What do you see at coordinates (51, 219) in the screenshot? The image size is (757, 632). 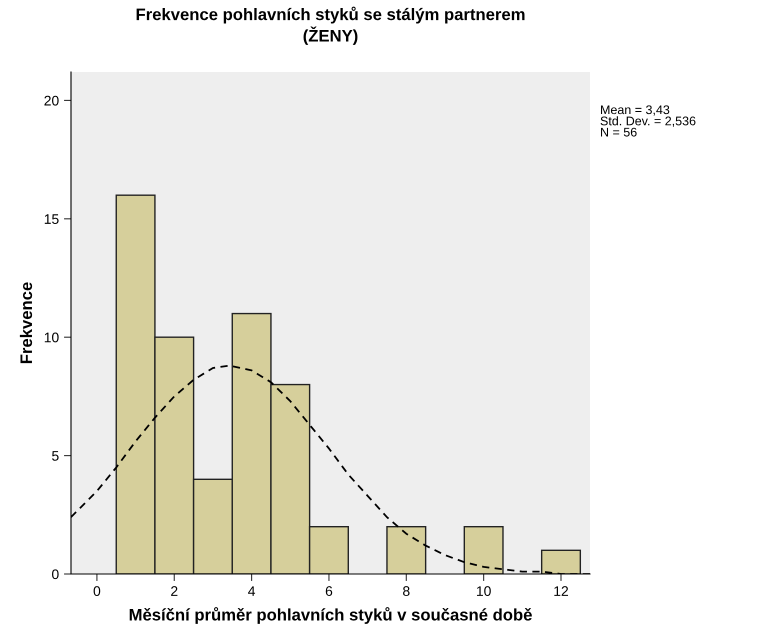 I see `y-tick-label: 15` at bounding box center [51, 219].